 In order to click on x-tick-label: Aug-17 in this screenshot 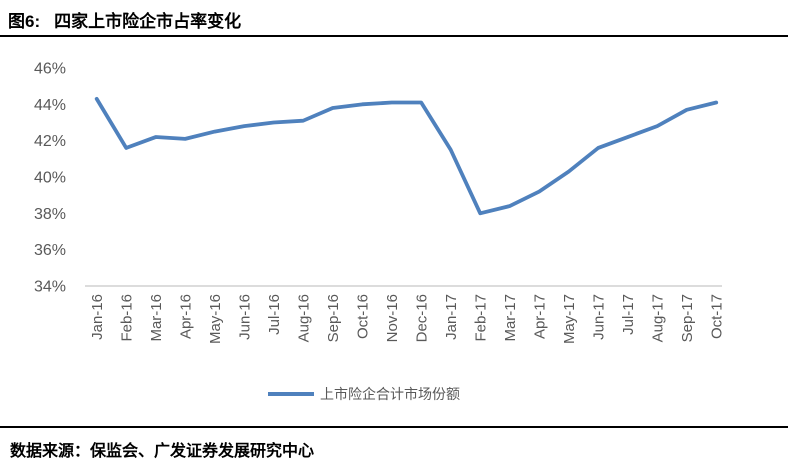, I will do `click(658, 318)`.